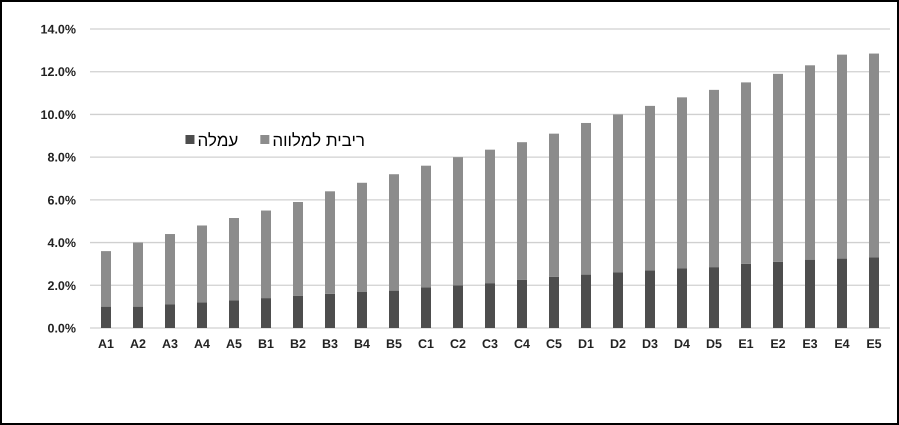  I want to click on y-tick-label: 12.0%, so click(58, 72).